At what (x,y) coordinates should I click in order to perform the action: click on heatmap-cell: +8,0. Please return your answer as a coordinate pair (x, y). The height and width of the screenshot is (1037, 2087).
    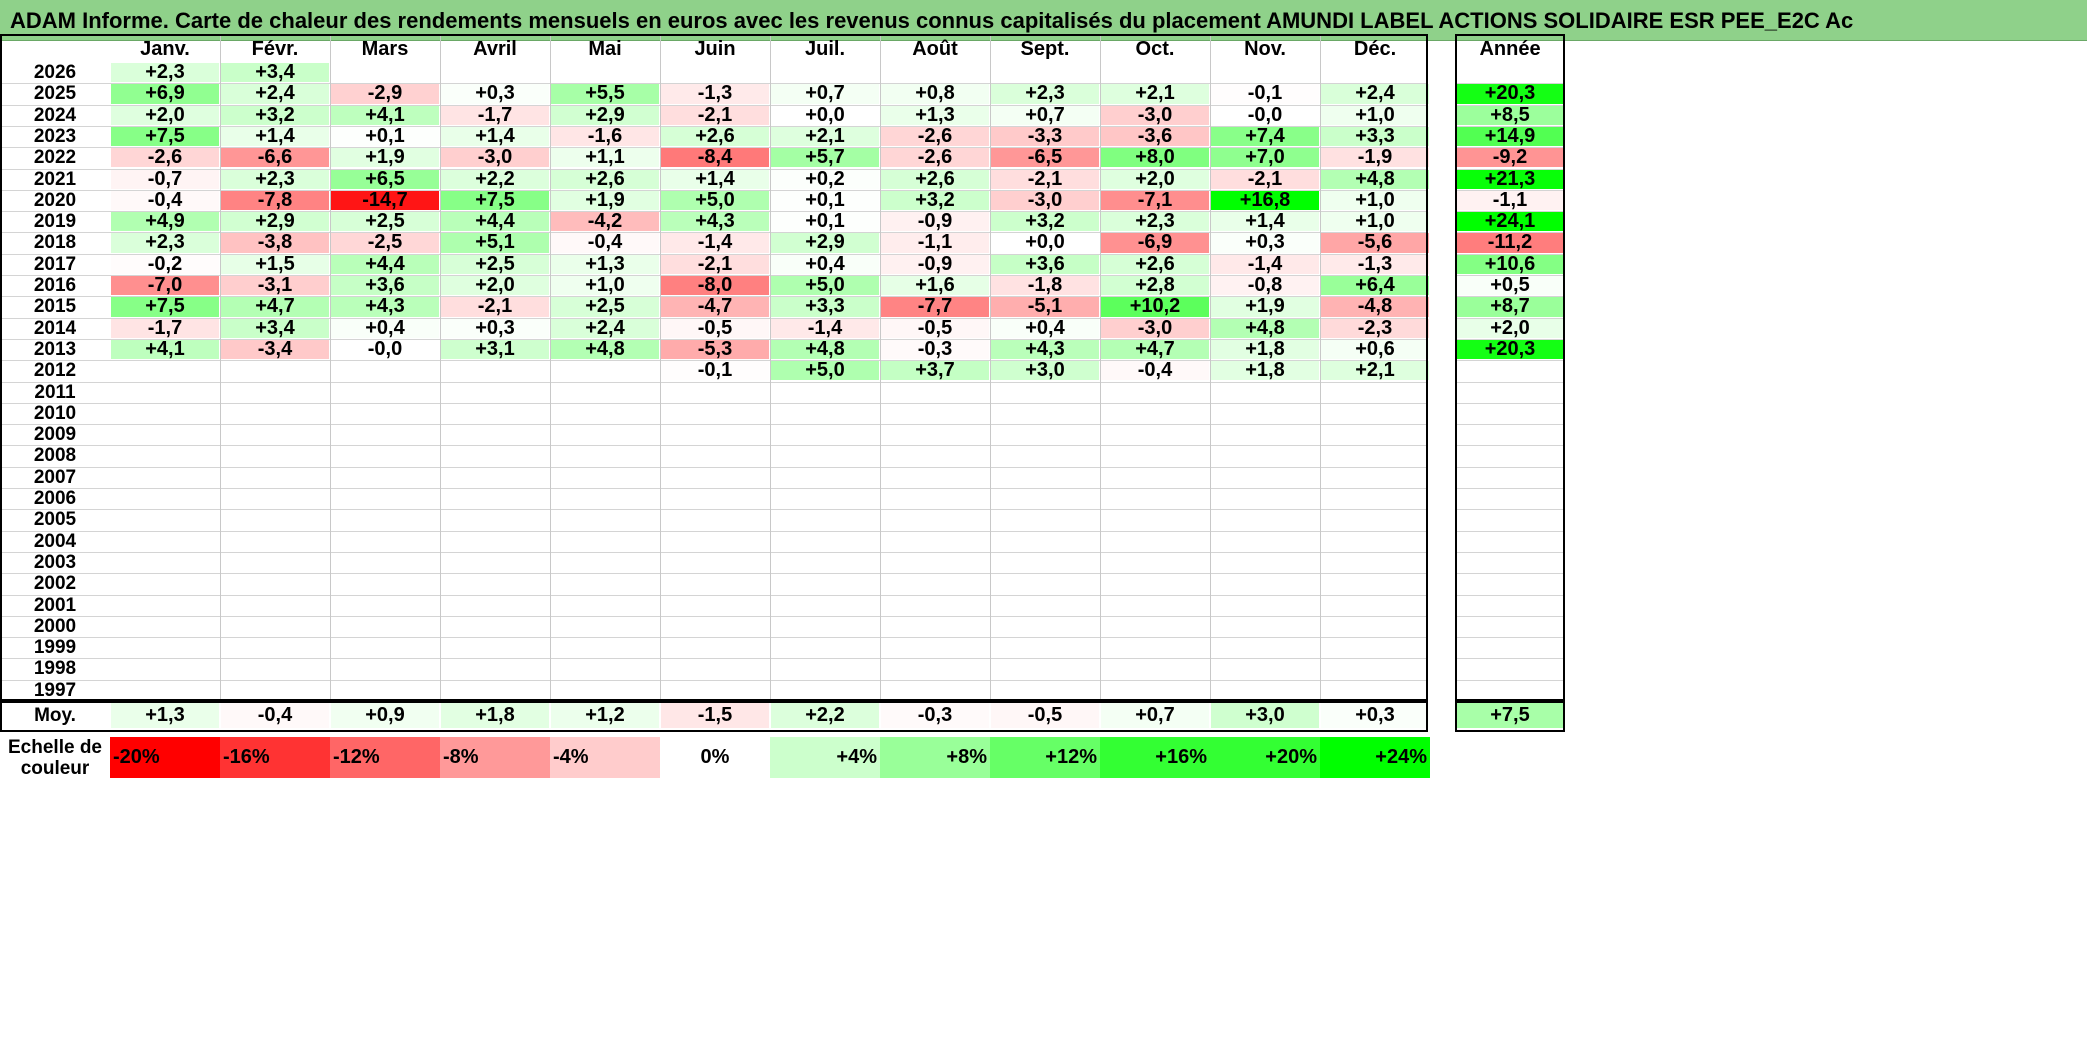
    Looking at the image, I should click on (1155, 157).